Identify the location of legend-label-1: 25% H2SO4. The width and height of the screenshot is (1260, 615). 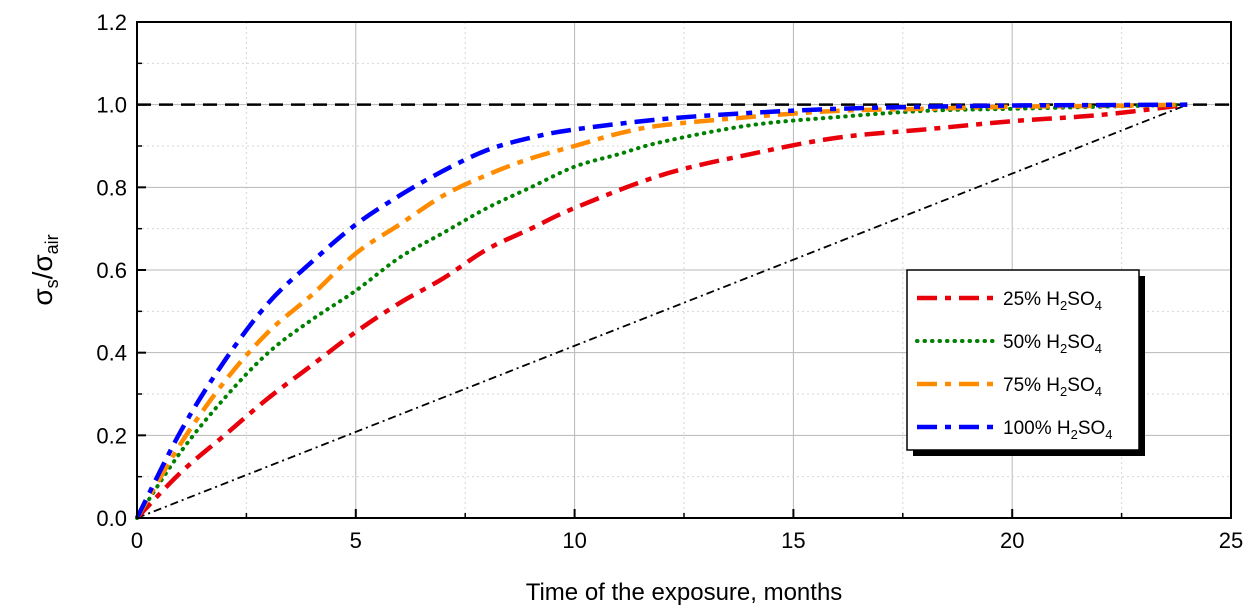
(1052, 301).